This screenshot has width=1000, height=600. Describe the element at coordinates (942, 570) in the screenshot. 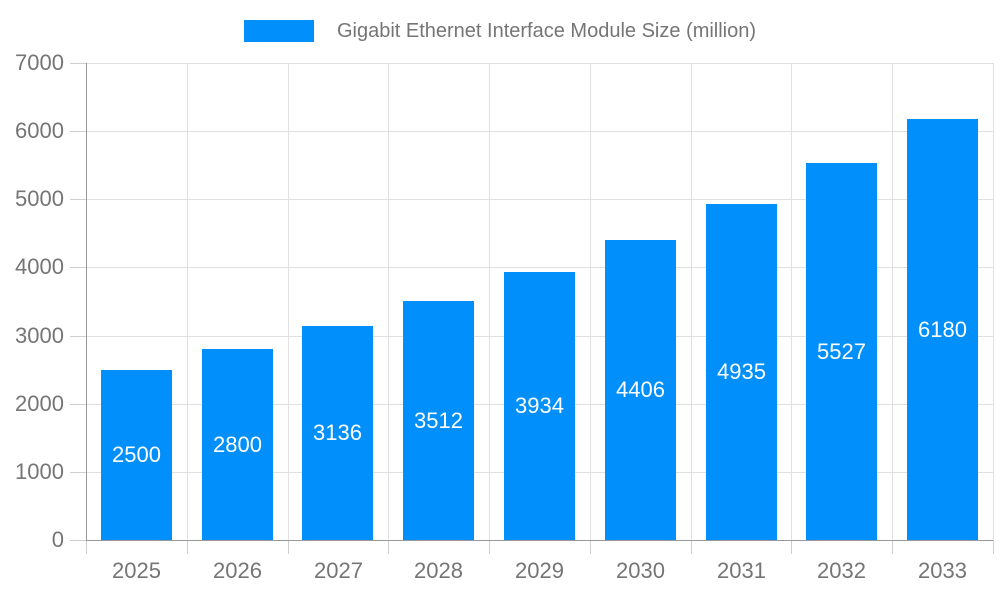

I see `x-tick-label: 2033` at that location.